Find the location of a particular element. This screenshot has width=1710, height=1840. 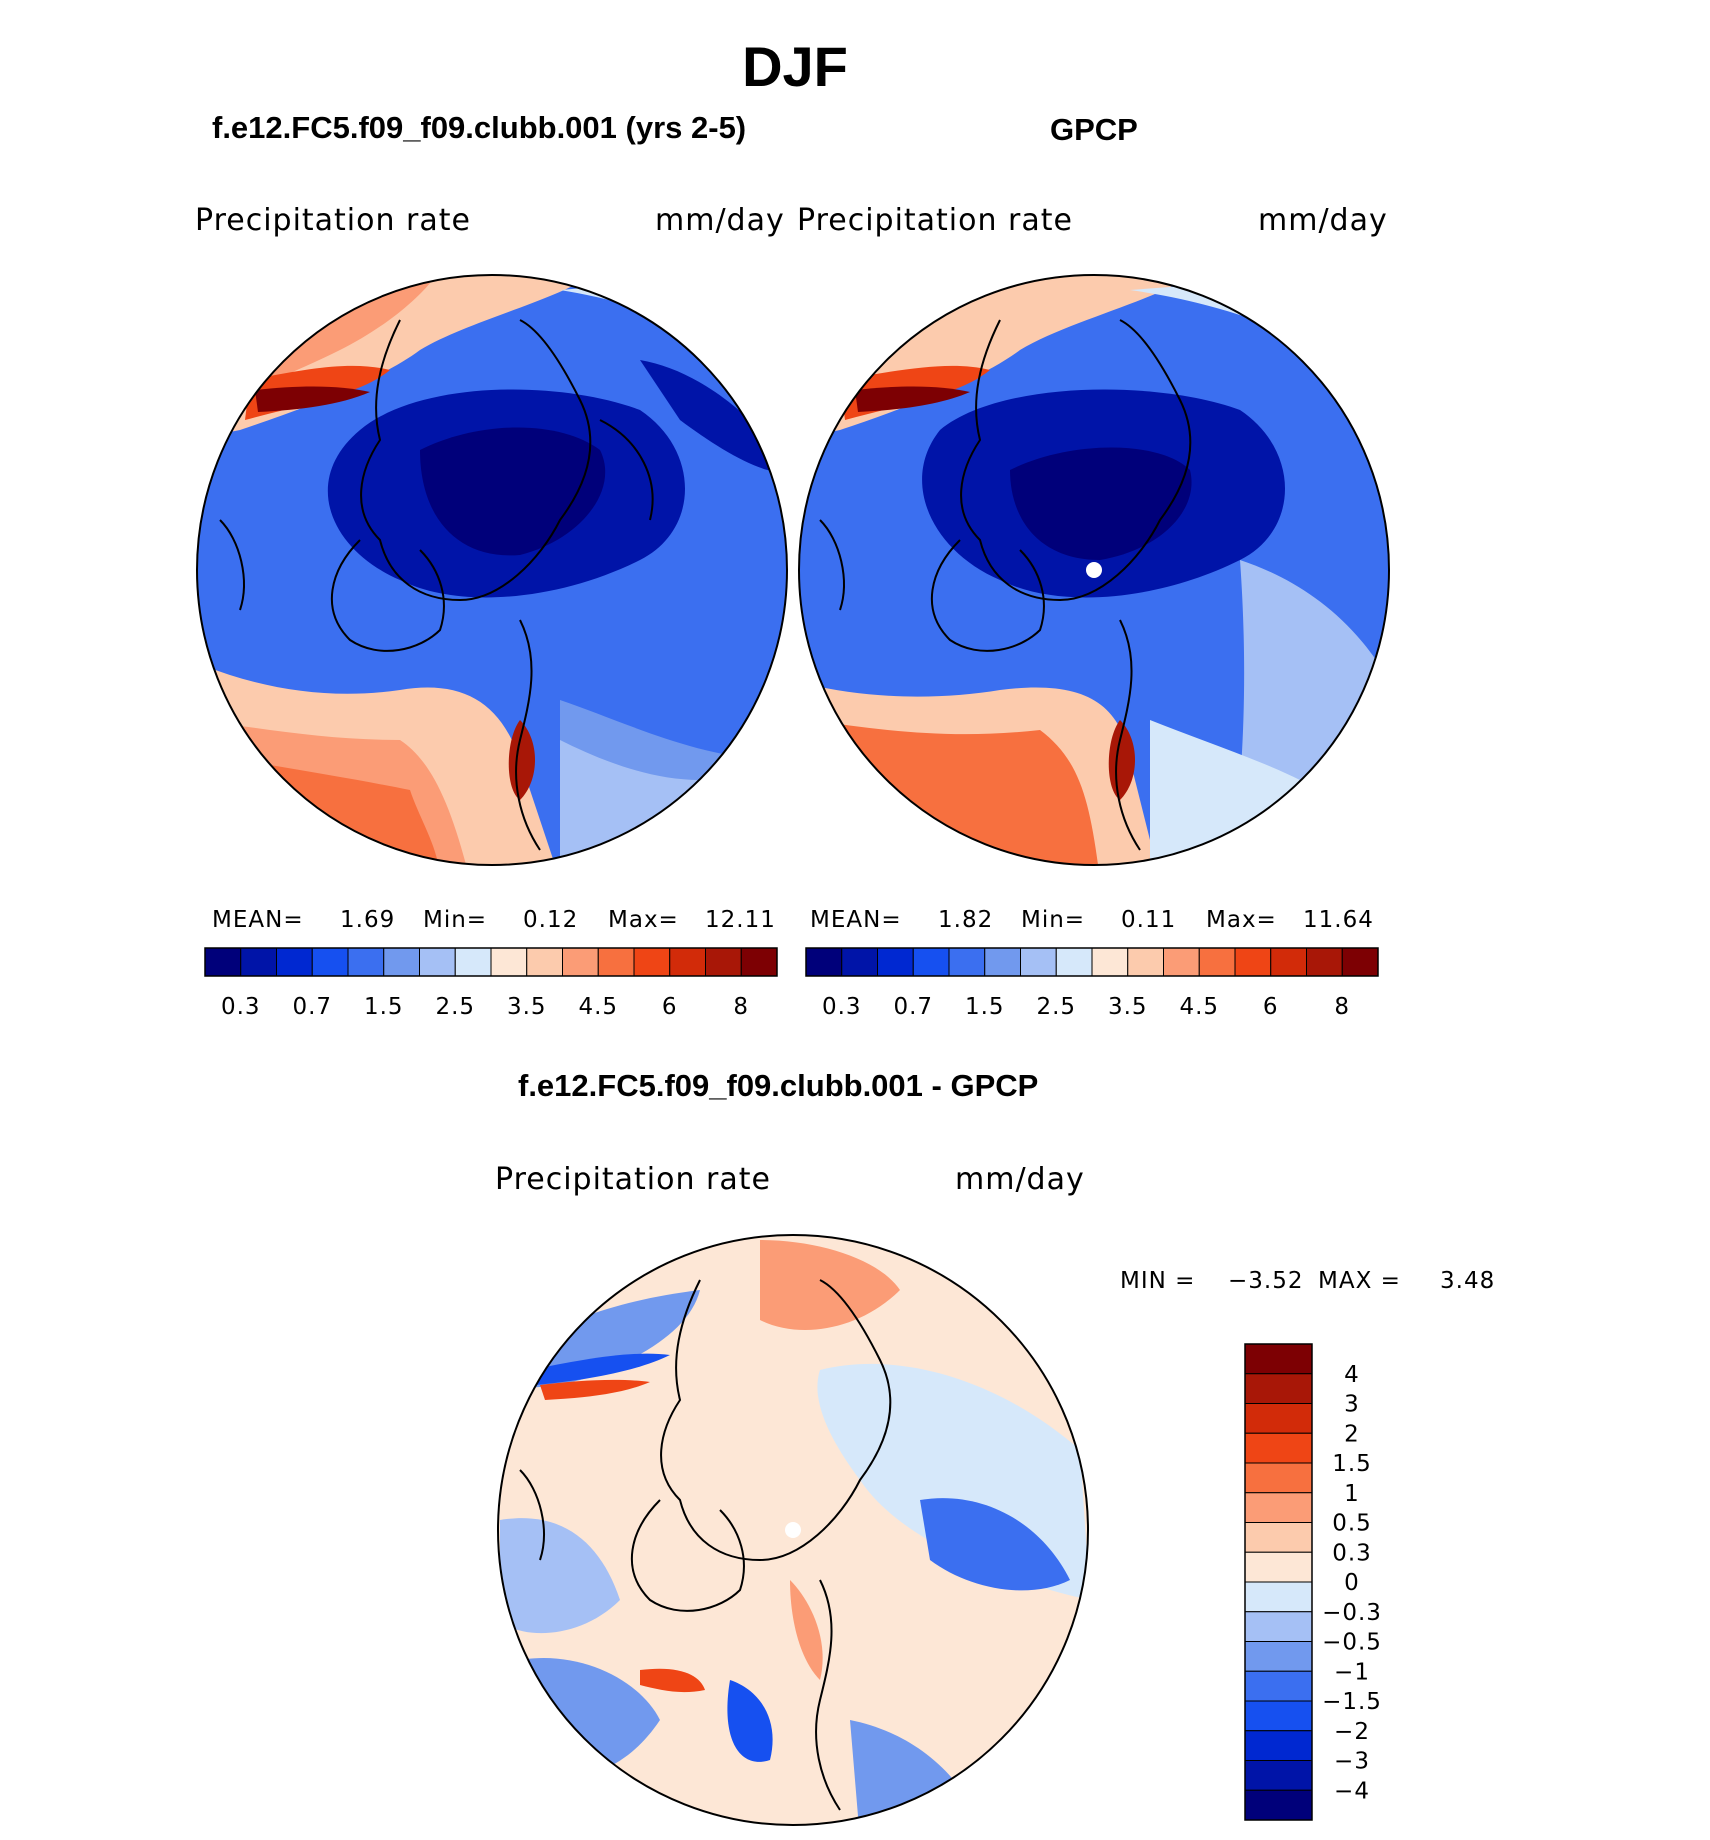

map-a-coastlines is located at coordinates (436, 585).